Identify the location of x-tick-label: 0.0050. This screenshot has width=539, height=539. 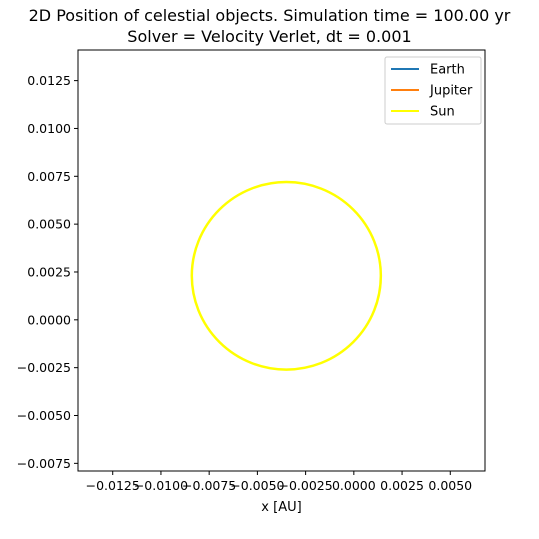
(450, 485).